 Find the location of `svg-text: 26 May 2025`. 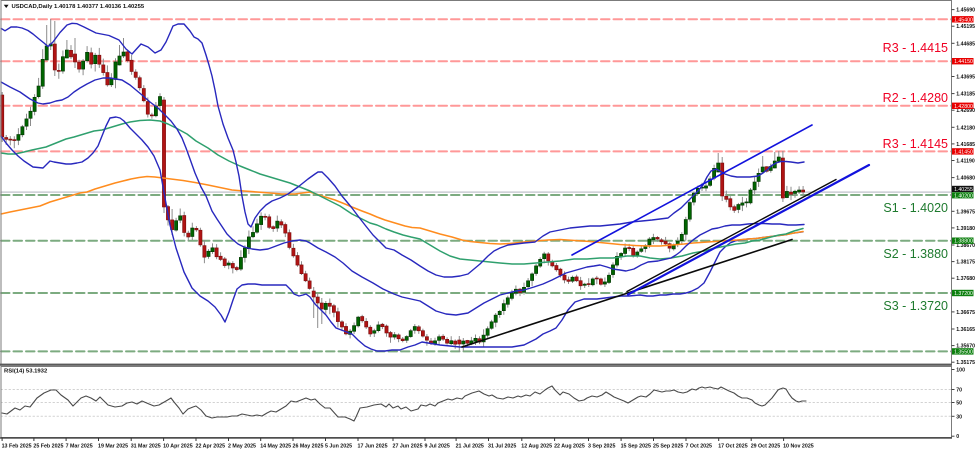

svg-text: 26 May 2025 is located at coordinates (308, 447).